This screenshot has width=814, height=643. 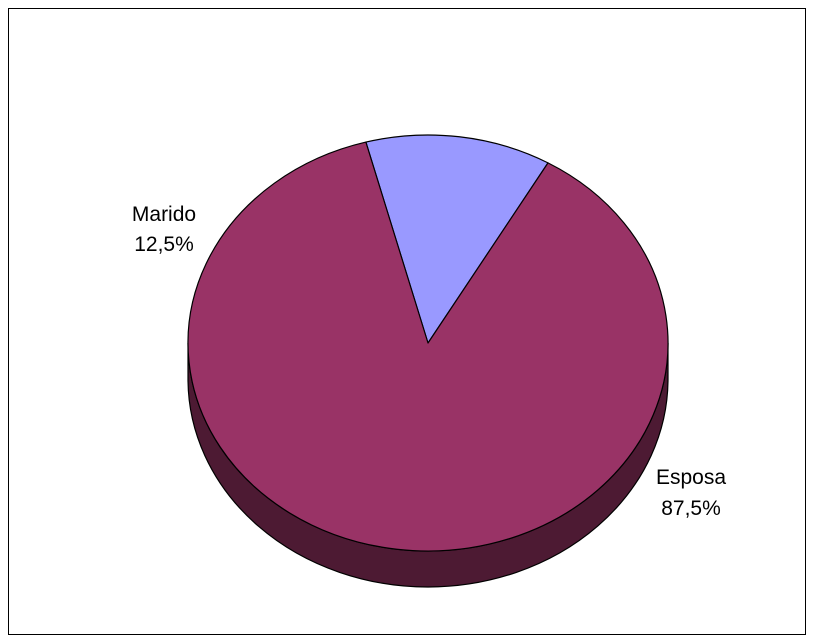 What do you see at coordinates (457, 239) in the screenshot?
I see `slice-marido` at bounding box center [457, 239].